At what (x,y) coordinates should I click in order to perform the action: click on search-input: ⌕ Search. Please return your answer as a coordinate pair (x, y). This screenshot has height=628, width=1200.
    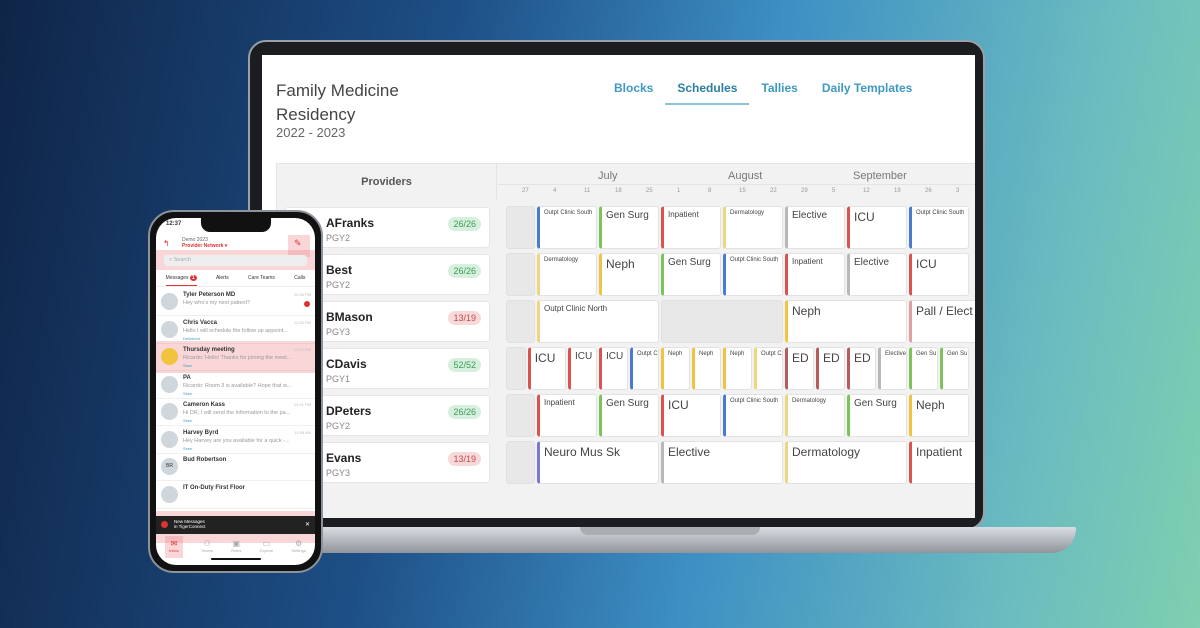
    Looking at the image, I should click on (235, 260).